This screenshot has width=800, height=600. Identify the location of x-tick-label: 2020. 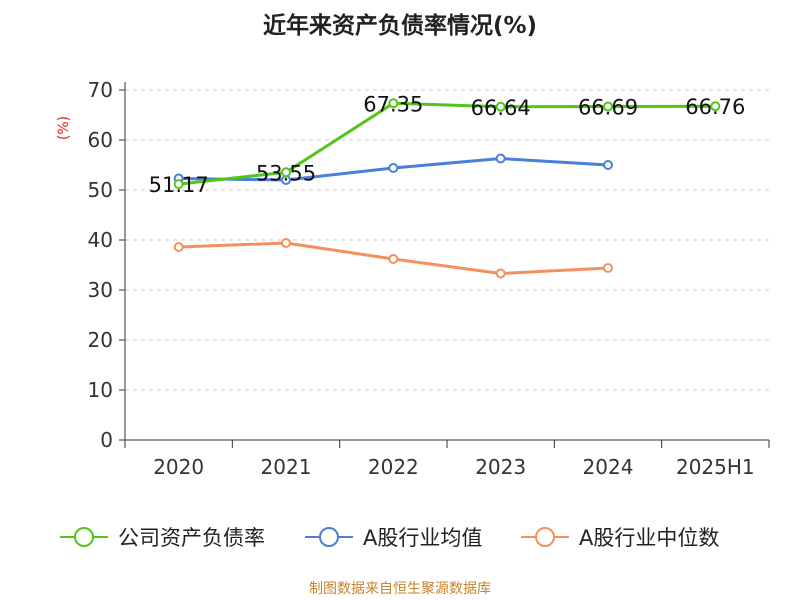
(178, 467).